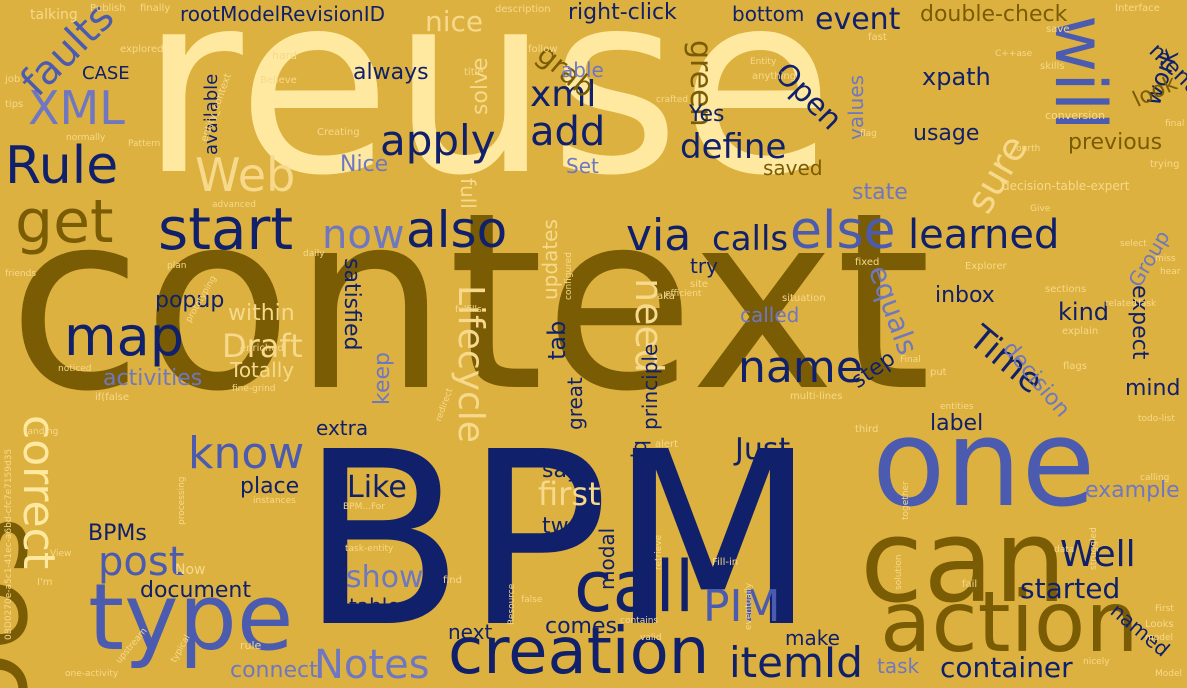 The width and height of the screenshot is (1187, 688). What do you see at coordinates (1066, 186) in the screenshot?
I see `word-decision-table-expert: decision-table-expert` at bounding box center [1066, 186].